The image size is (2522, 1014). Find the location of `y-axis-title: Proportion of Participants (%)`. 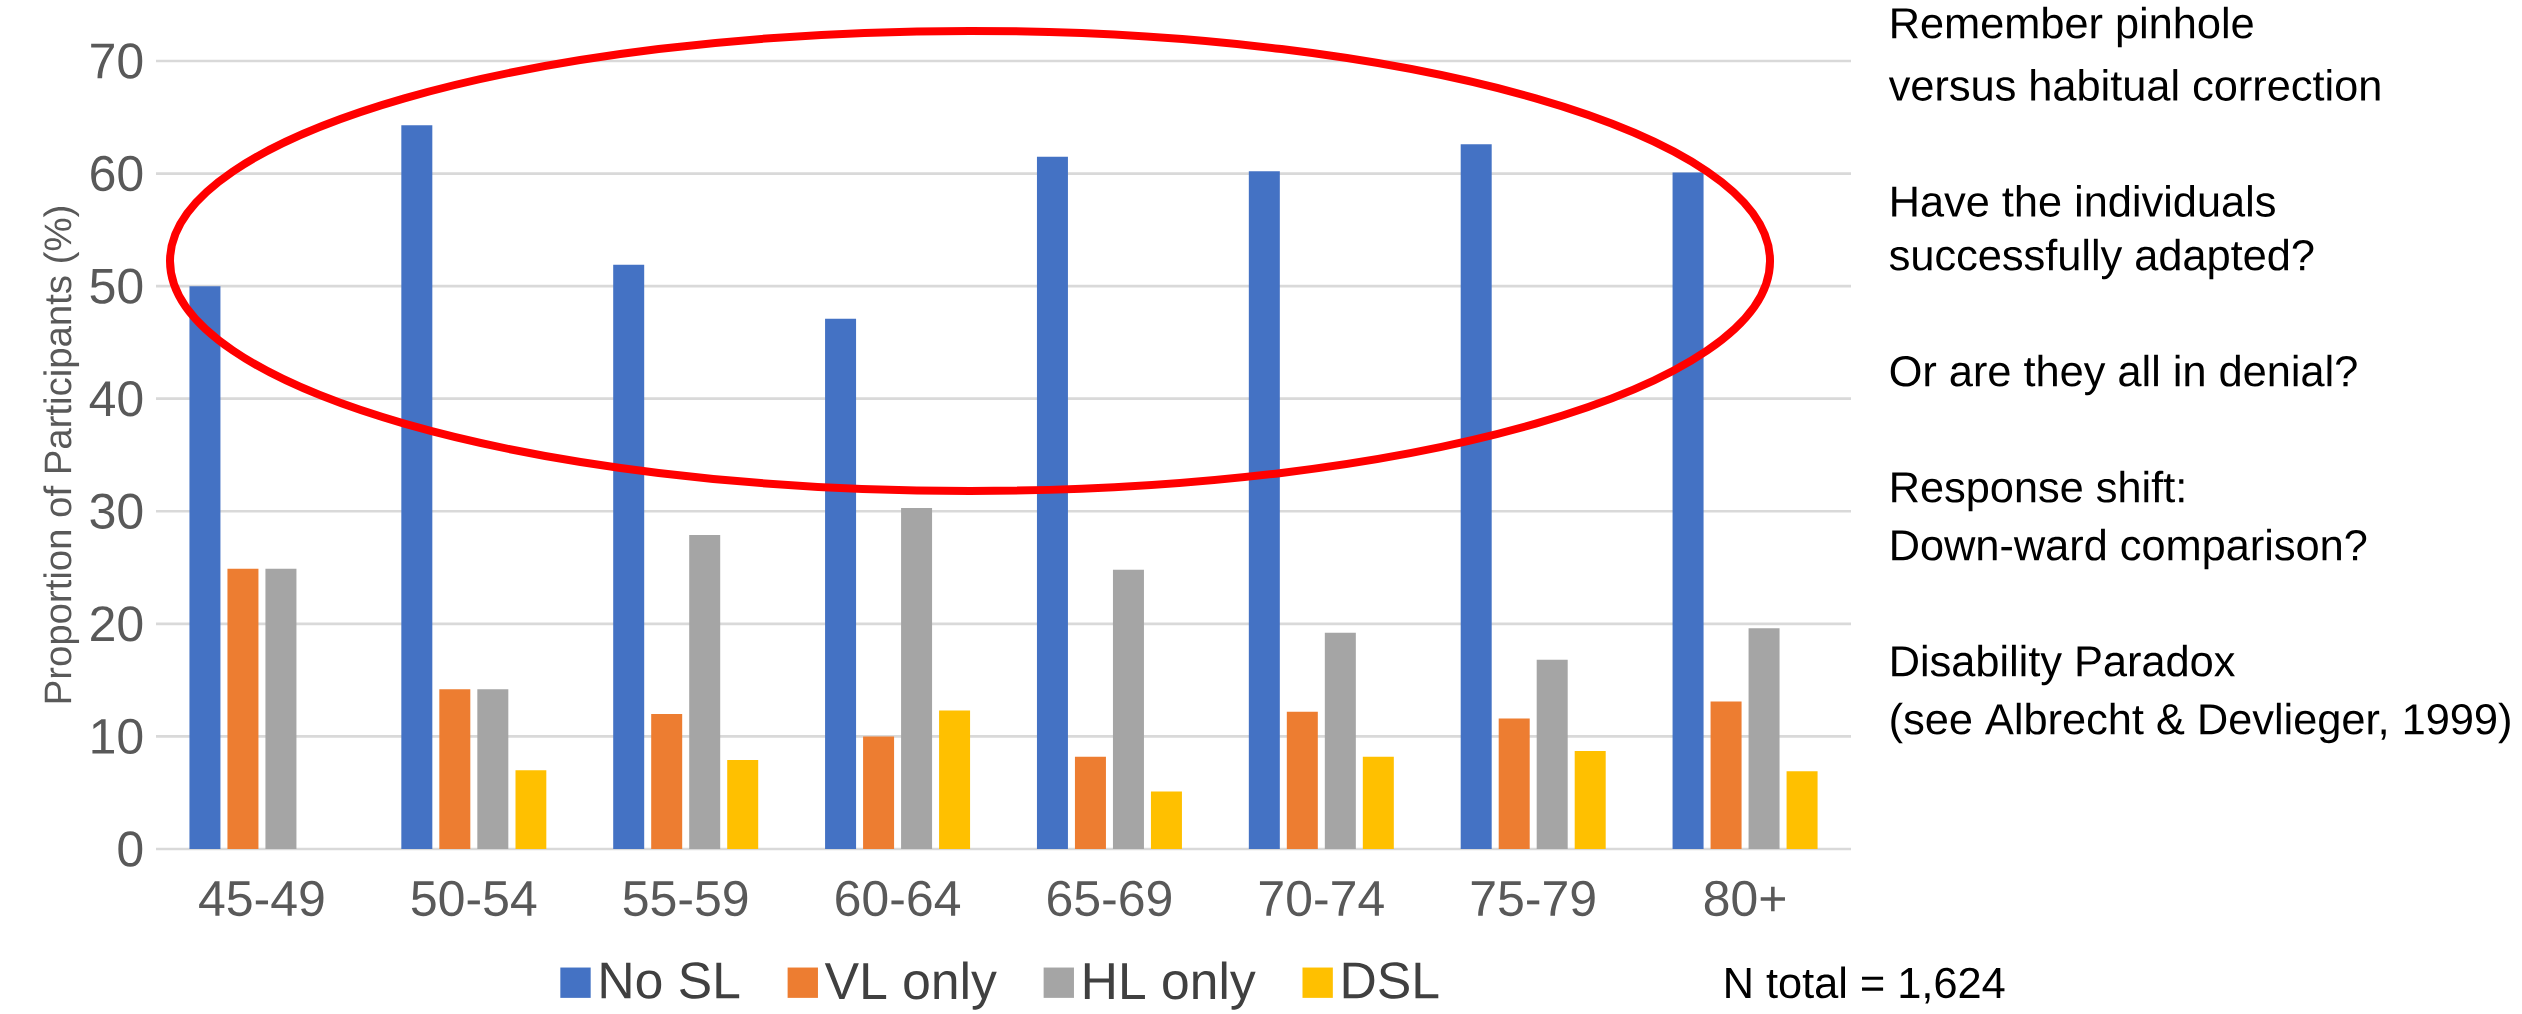

y-axis-title: Proportion of Participants (%) is located at coordinates (61, 455).